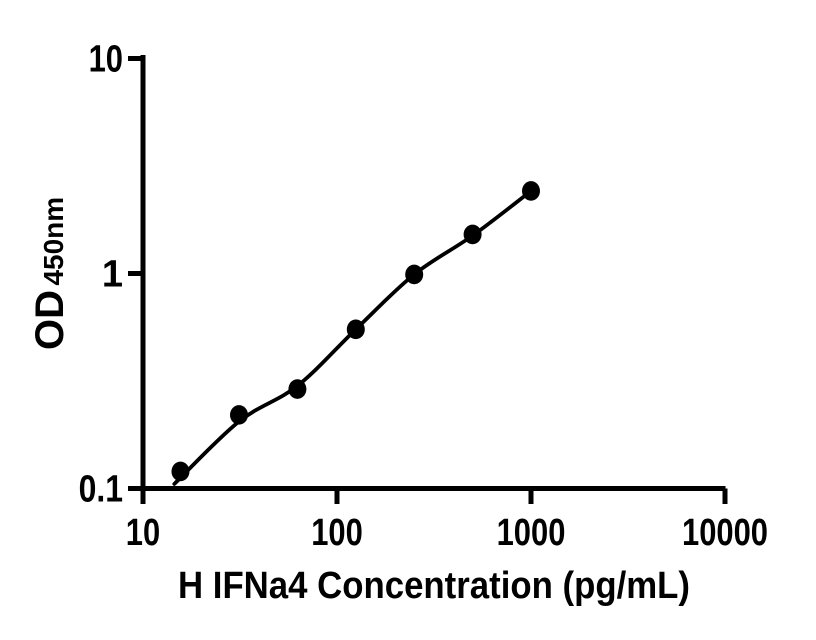  What do you see at coordinates (106, 60) in the screenshot?
I see `y-tick-label: 10` at bounding box center [106, 60].